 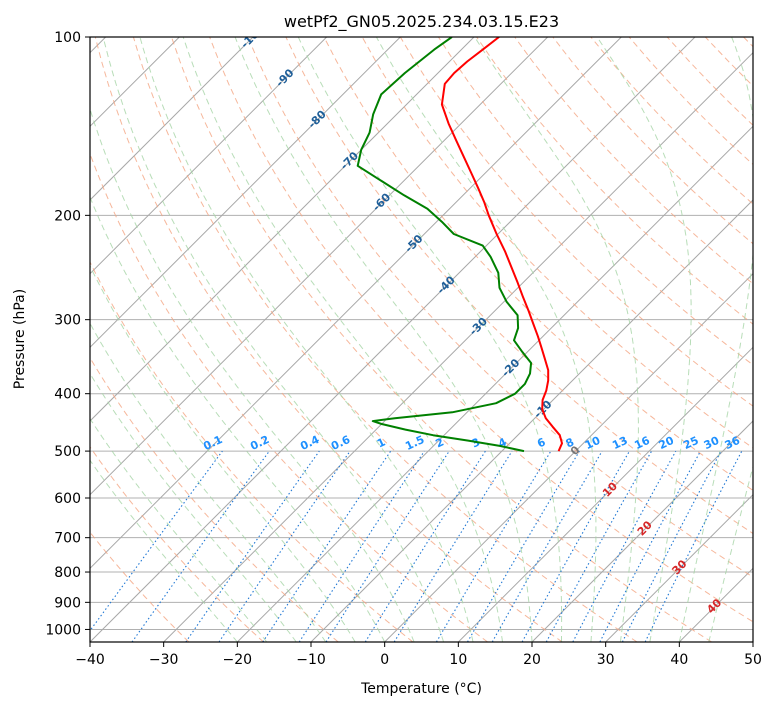 What do you see at coordinates (384, 660) in the screenshot?
I see `x-tick-label: 0` at bounding box center [384, 660].